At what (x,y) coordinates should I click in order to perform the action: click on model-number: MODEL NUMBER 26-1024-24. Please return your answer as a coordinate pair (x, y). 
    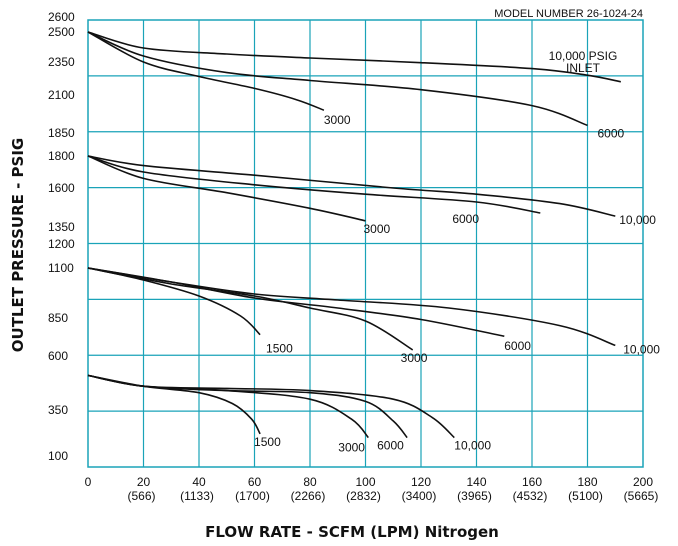
    Looking at the image, I should click on (568, 14).